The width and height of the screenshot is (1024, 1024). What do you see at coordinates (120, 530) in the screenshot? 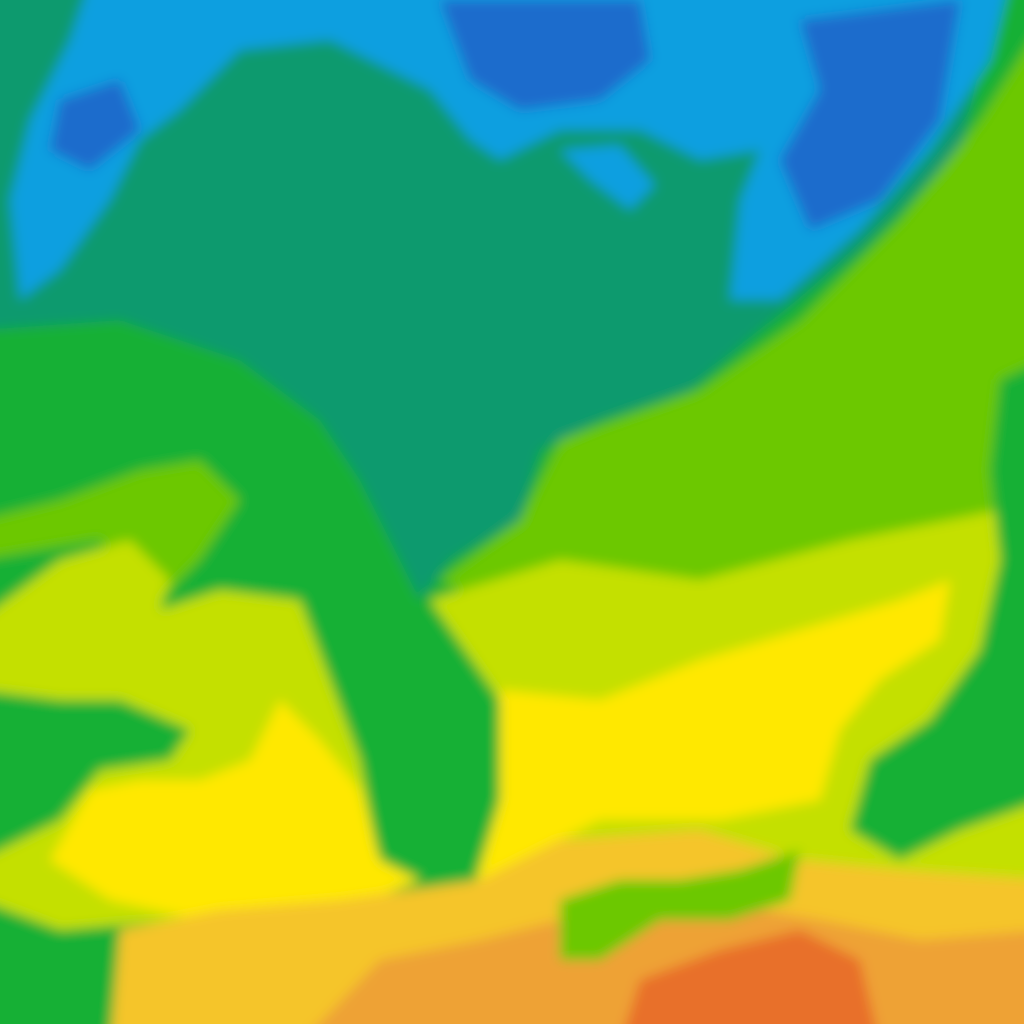
I see `region-lime-west` at bounding box center [120, 530].